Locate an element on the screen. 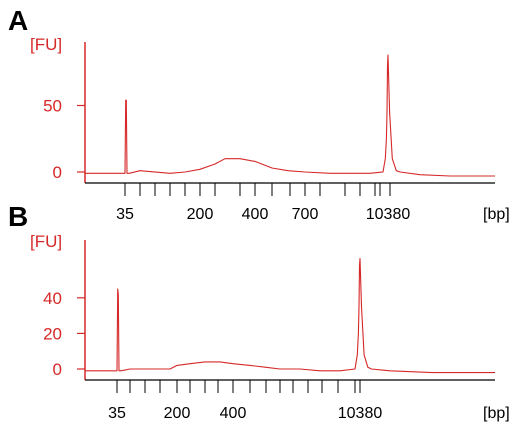  y-tick-label: 50 is located at coordinates (52, 106).